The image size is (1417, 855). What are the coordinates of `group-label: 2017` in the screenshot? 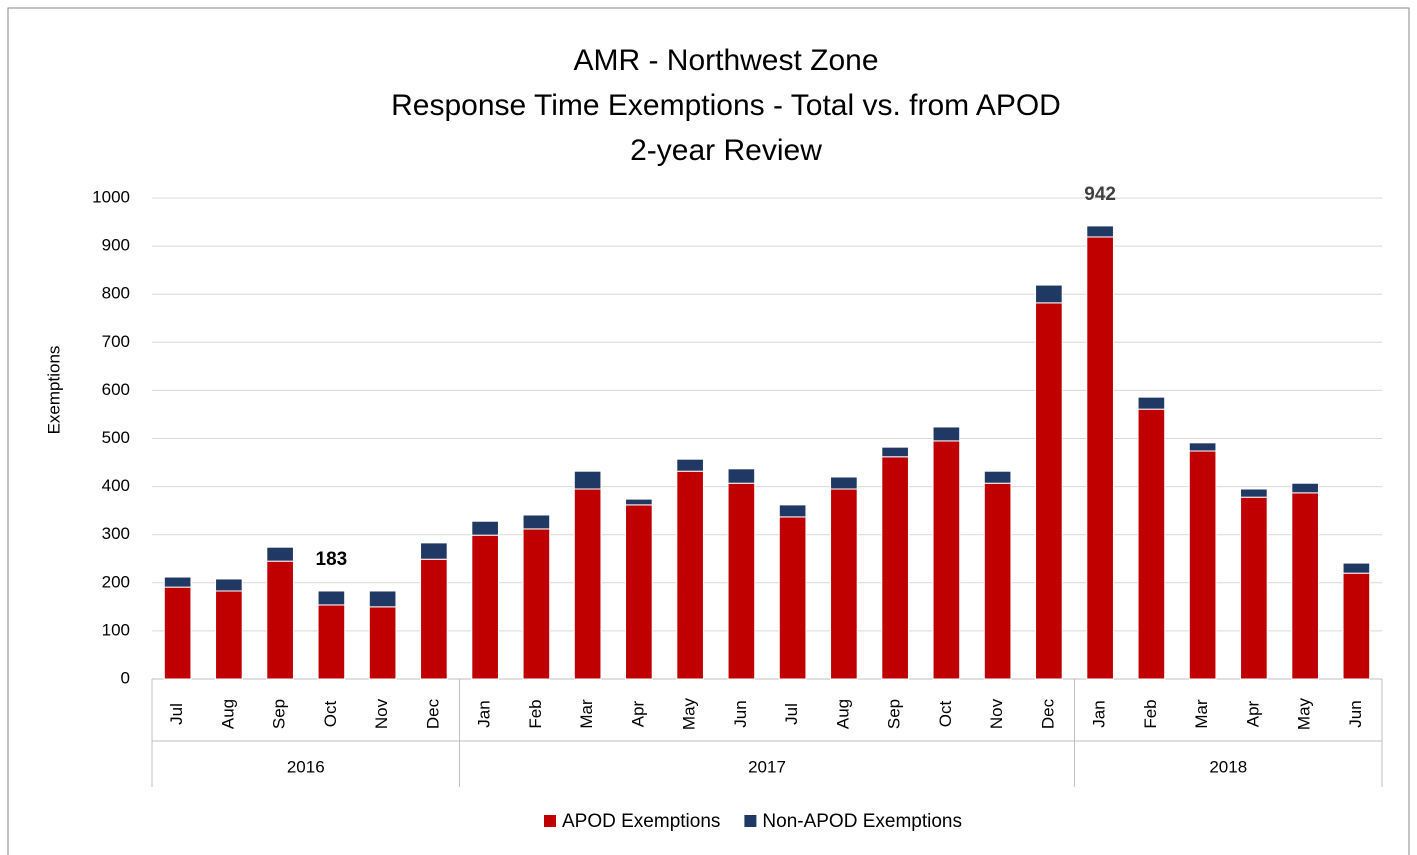 It's located at (767, 766).